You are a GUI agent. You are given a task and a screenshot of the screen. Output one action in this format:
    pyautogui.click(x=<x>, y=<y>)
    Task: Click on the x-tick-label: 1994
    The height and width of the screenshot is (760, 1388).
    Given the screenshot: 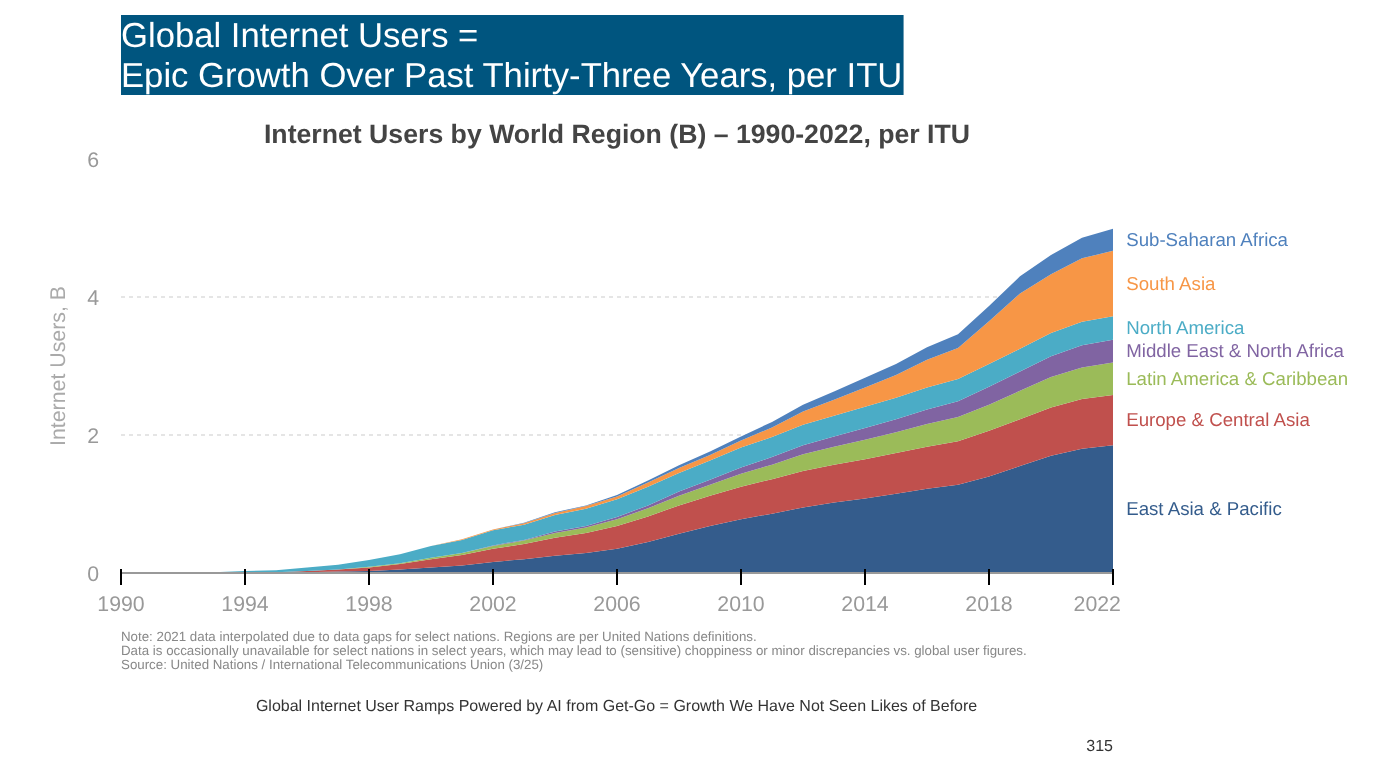 What is the action you would take?
    pyautogui.click(x=245, y=605)
    